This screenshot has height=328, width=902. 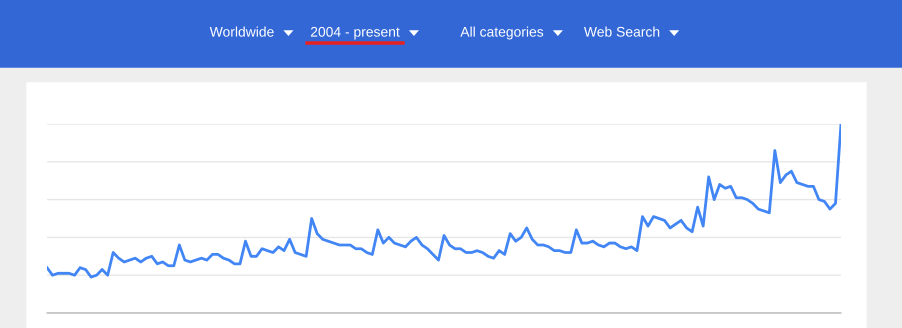 What do you see at coordinates (355, 33) in the screenshot?
I see `text: 2004 - present` at bounding box center [355, 33].